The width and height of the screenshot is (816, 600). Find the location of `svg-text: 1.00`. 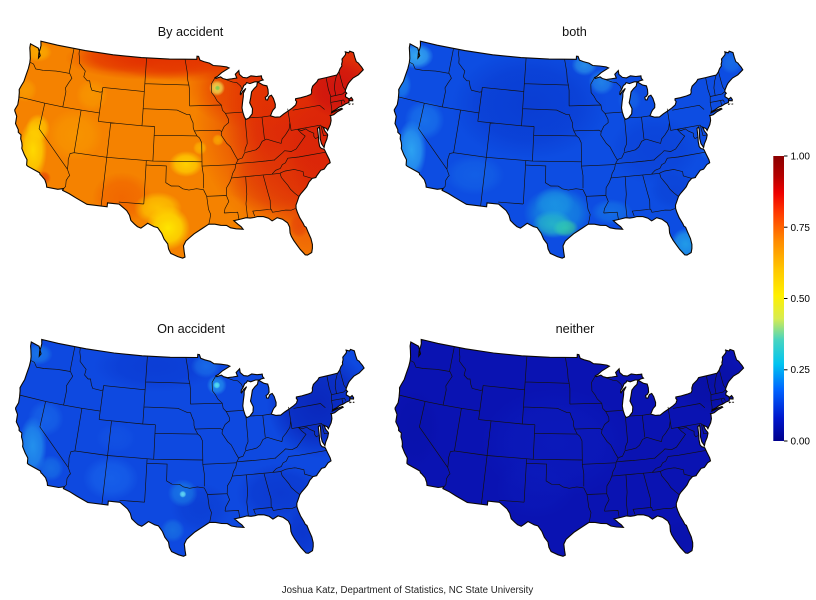

svg-text: 1.00 is located at coordinates (801, 157).